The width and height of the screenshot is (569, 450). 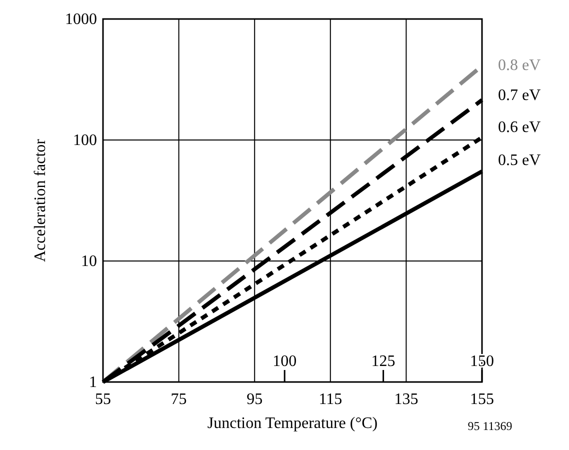 What do you see at coordinates (406, 399) in the screenshot?
I see `x-tick-label: 135` at bounding box center [406, 399].